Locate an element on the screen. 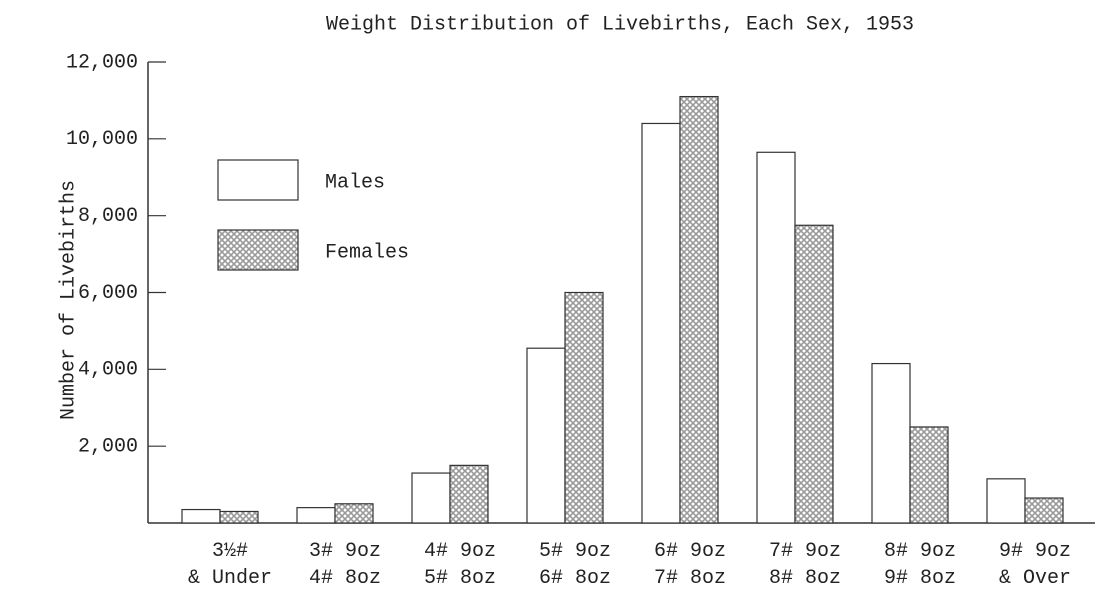 The image size is (1098, 602). y-tick-label: 8,000 is located at coordinates (108, 216).